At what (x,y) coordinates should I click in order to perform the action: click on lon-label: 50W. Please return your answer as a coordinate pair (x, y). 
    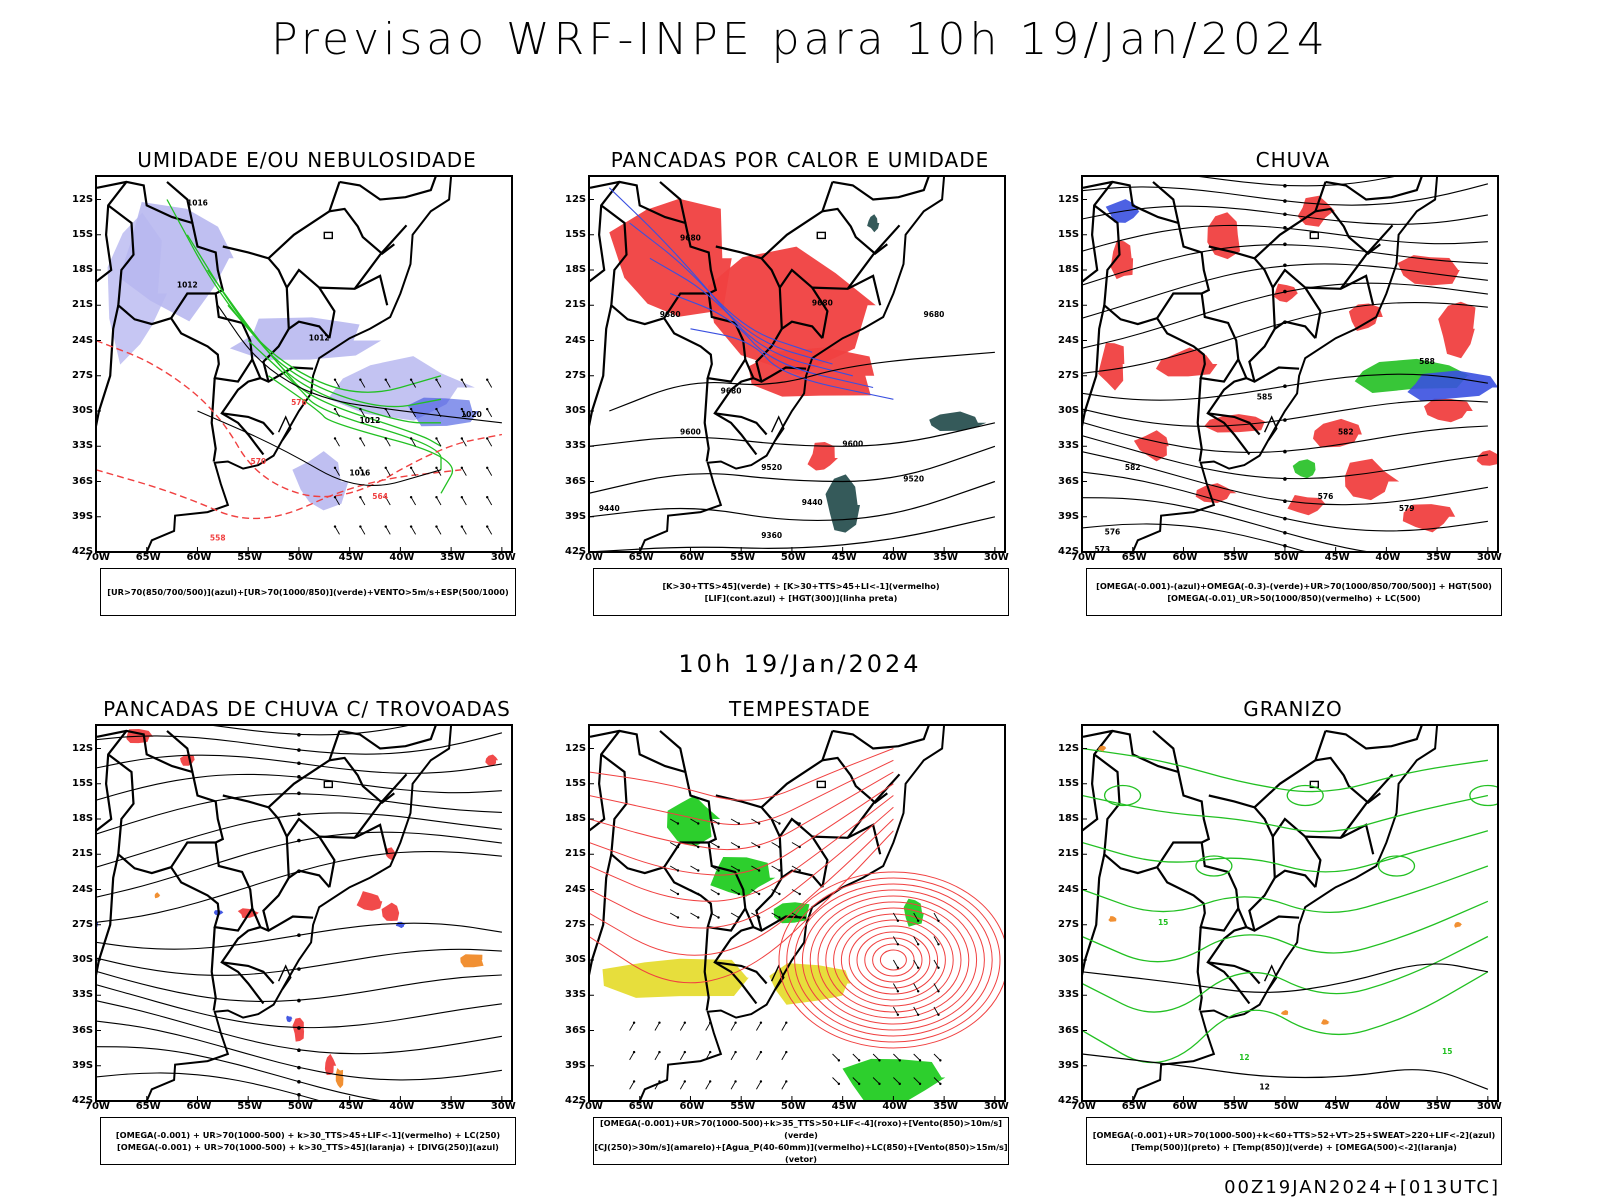
    Looking at the image, I should click on (300, 557).